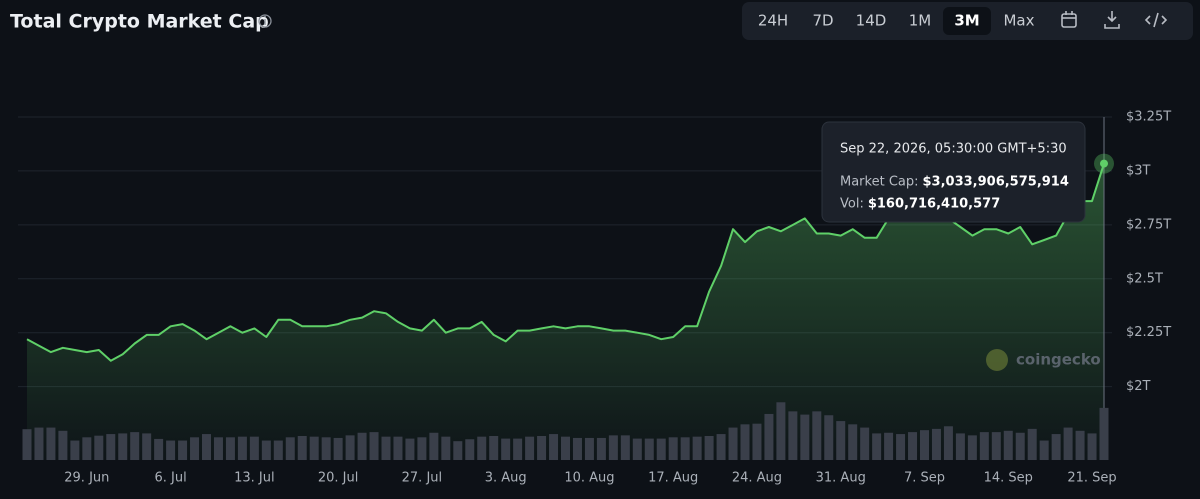 The width and height of the screenshot is (1200, 499). What do you see at coordinates (1148, 117) in the screenshot?
I see `y-tick-label: $3.25T` at bounding box center [1148, 117].